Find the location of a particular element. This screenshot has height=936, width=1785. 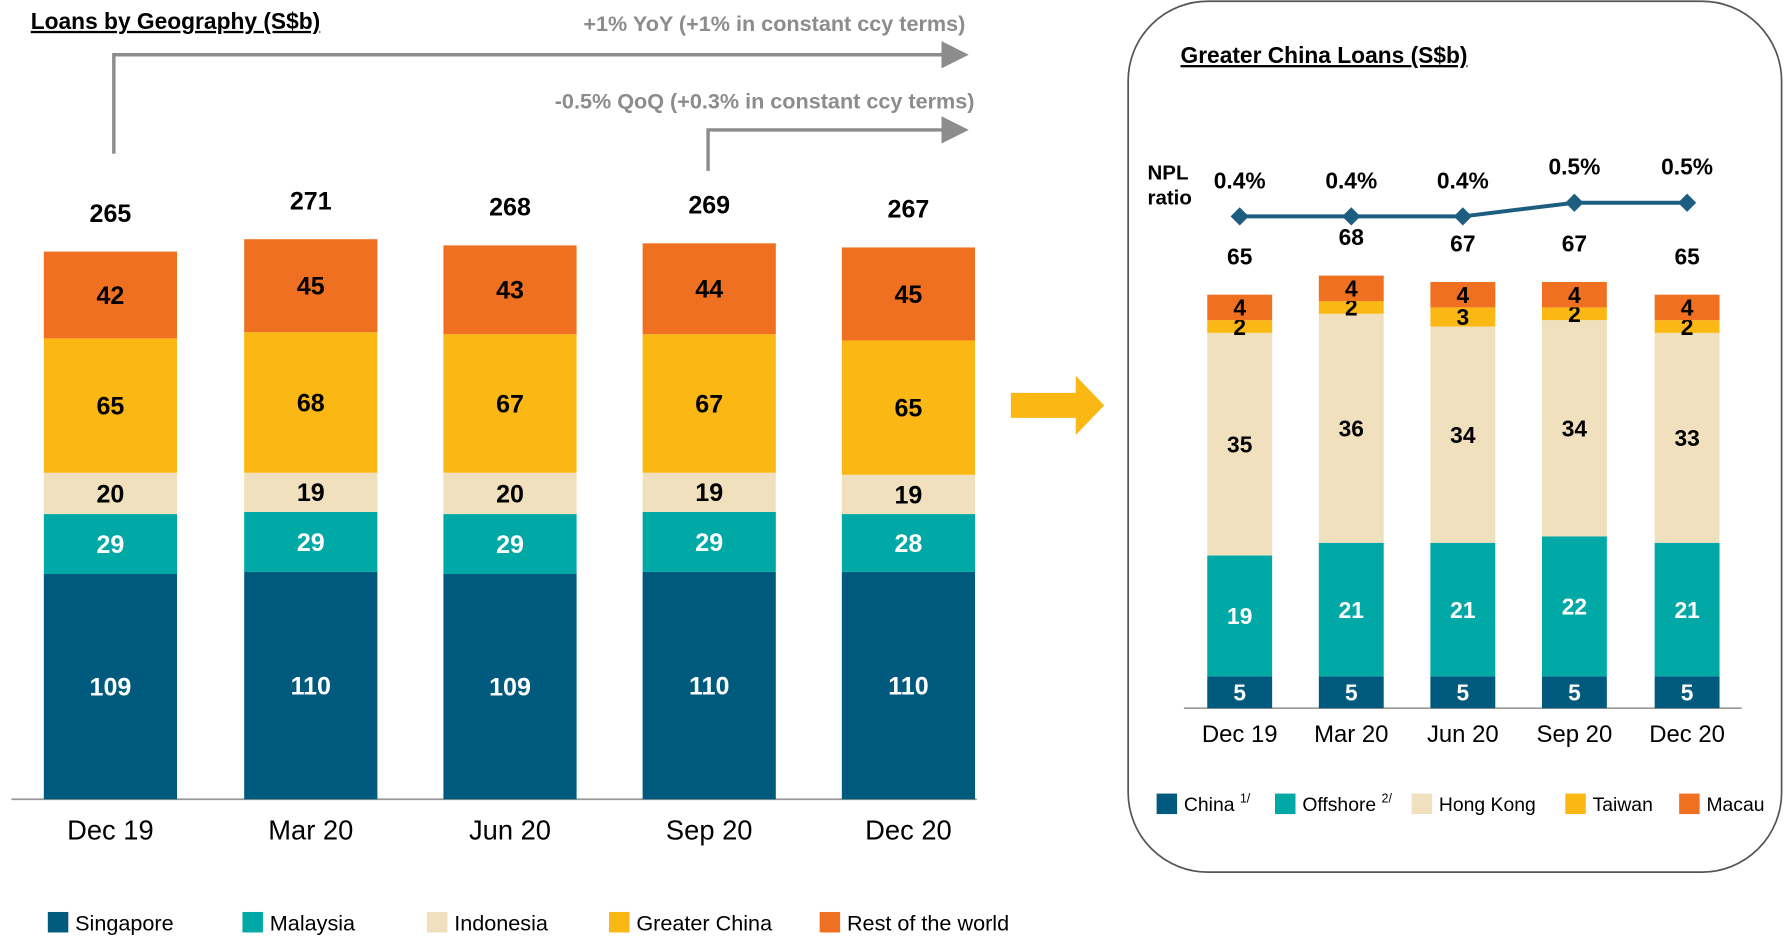

npl-axis-label: ratio is located at coordinates (1170, 198).